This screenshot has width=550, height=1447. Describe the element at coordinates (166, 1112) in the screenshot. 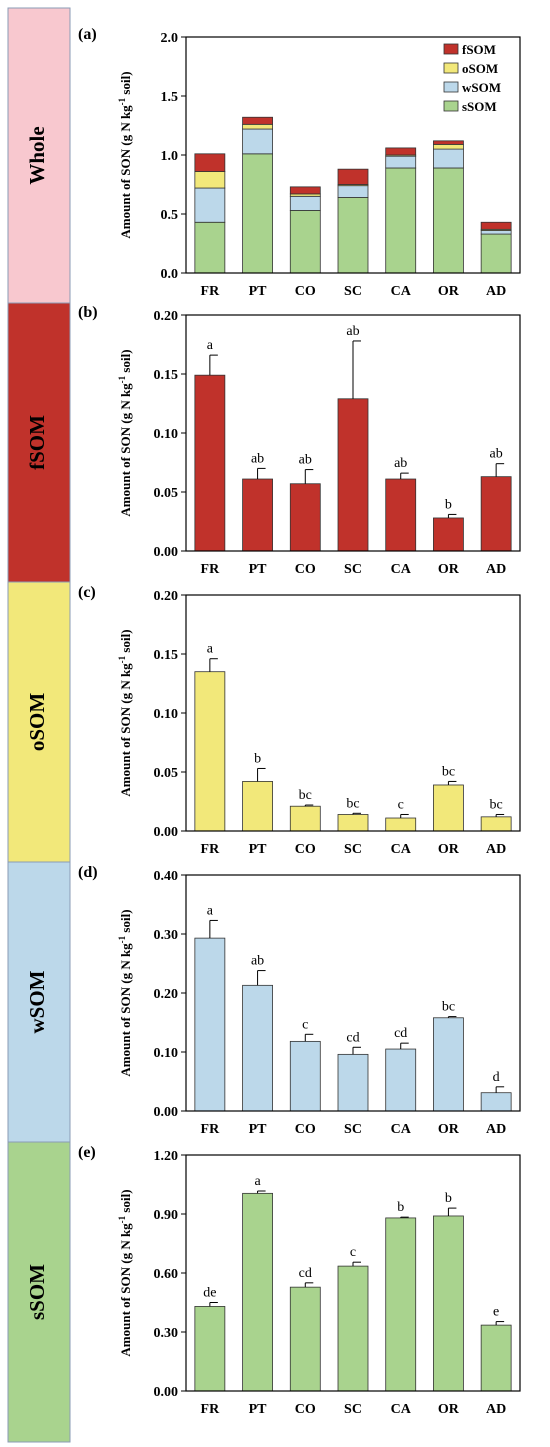

I see `y-tick-label: 0.00` at that location.